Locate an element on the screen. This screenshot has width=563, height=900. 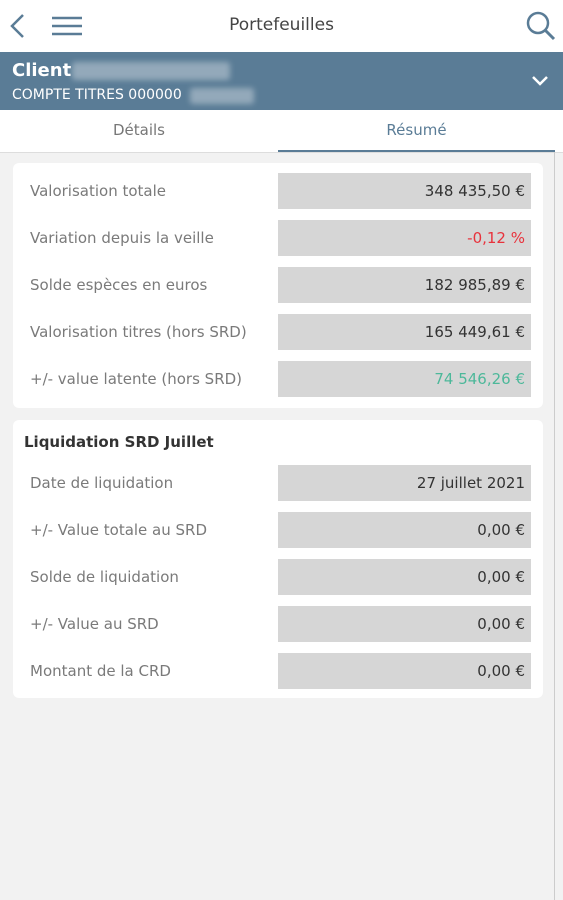
tab-active: Résumé is located at coordinates (416, 131).